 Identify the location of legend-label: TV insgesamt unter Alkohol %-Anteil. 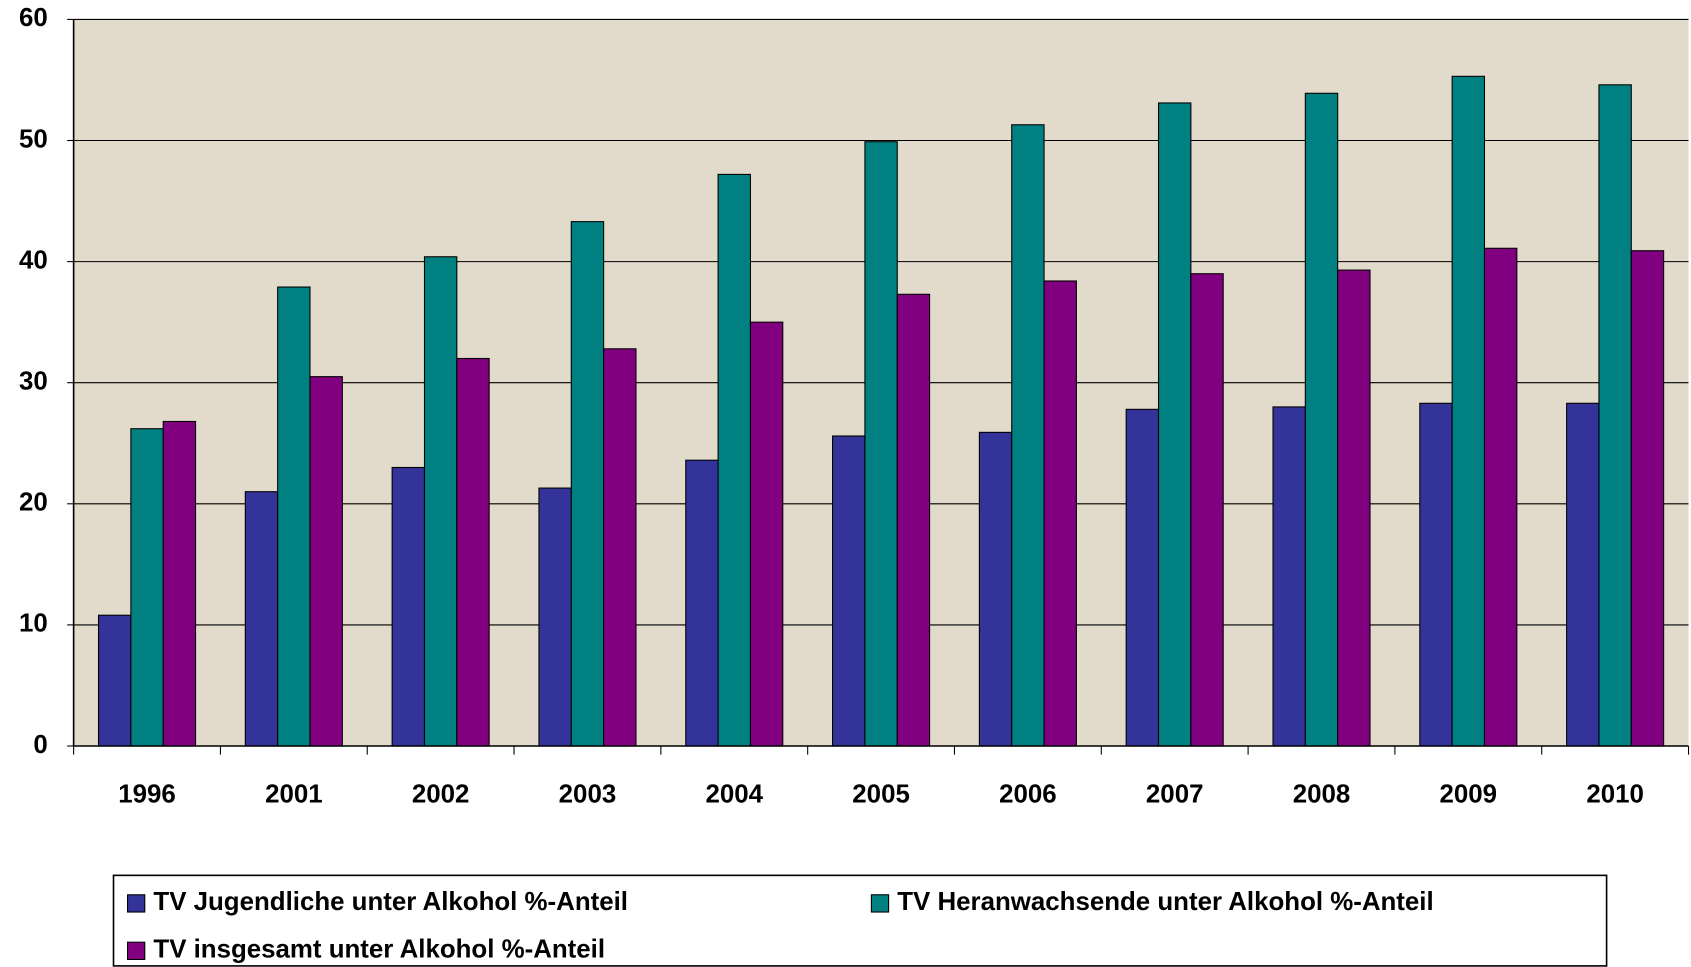
(379, 950).